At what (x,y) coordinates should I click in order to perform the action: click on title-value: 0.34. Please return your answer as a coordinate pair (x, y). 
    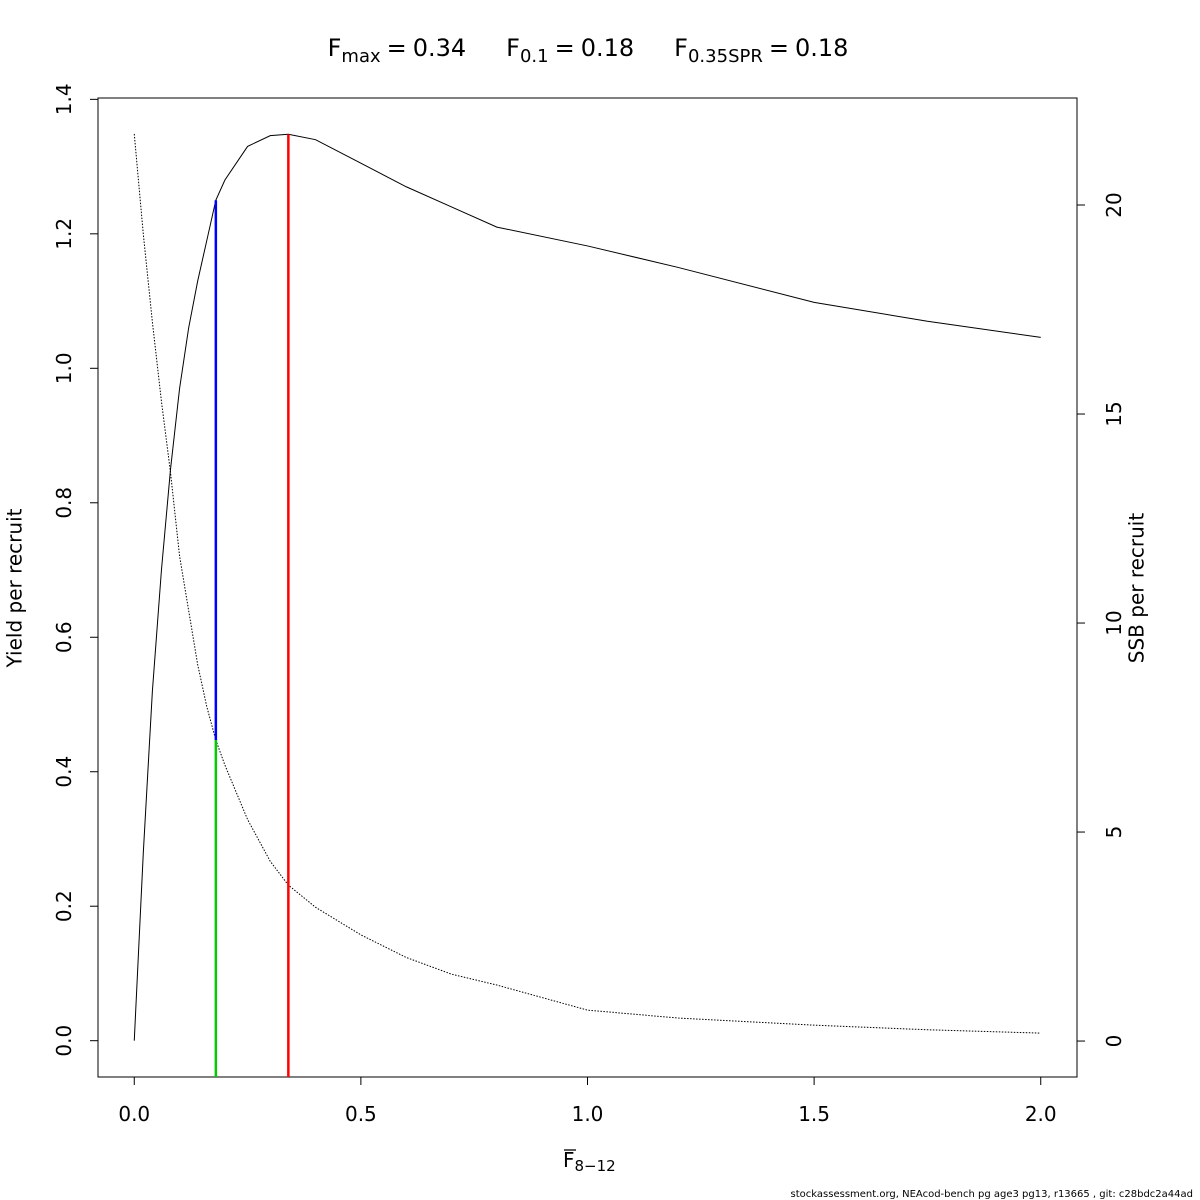
    Looking at the image, I should click on (439, 48).